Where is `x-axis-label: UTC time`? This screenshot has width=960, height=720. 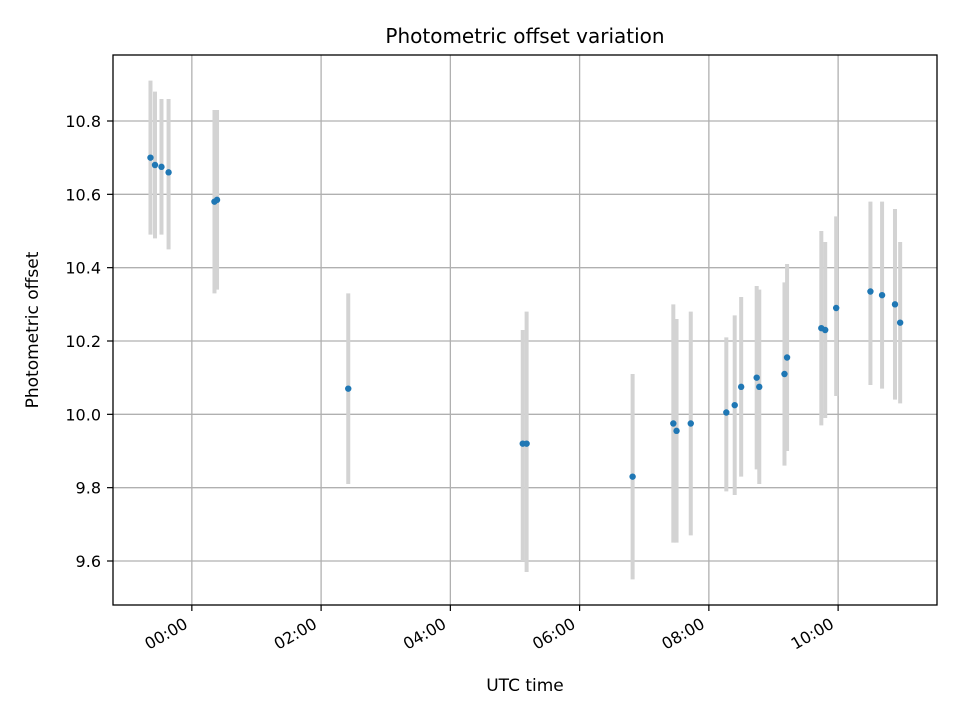
x-axis-label: UTC time is located at coordinates (525, 686).